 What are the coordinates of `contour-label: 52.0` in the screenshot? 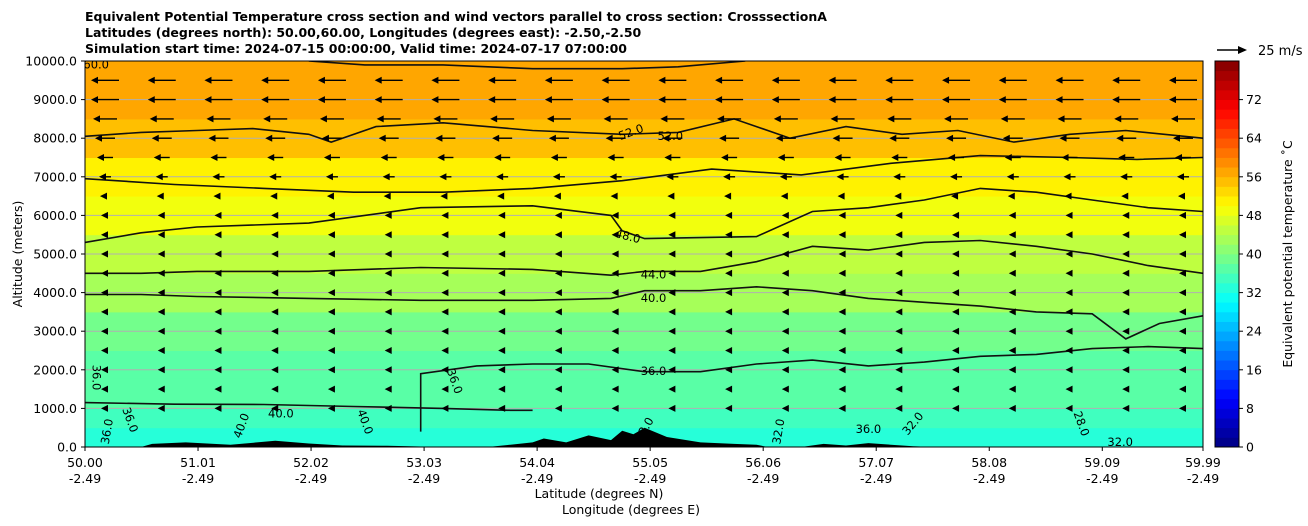 It's located at (670, 136).